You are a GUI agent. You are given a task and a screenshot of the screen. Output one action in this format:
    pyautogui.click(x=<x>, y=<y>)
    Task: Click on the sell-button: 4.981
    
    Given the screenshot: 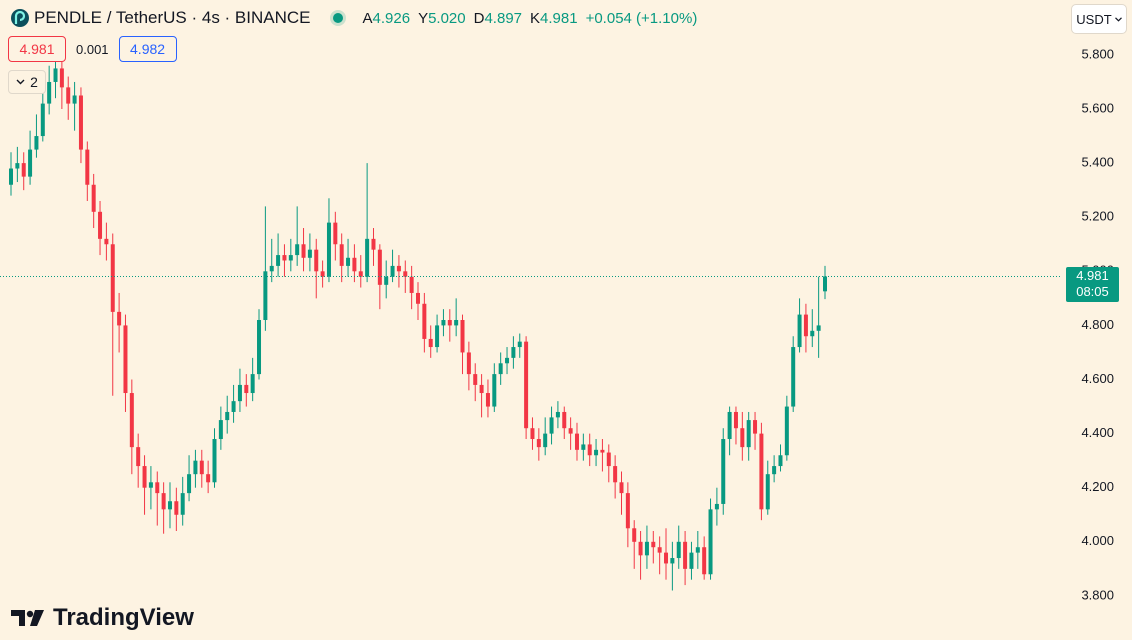 What is the action you would take?
    pyautogui.click(x=37, y=49)
    